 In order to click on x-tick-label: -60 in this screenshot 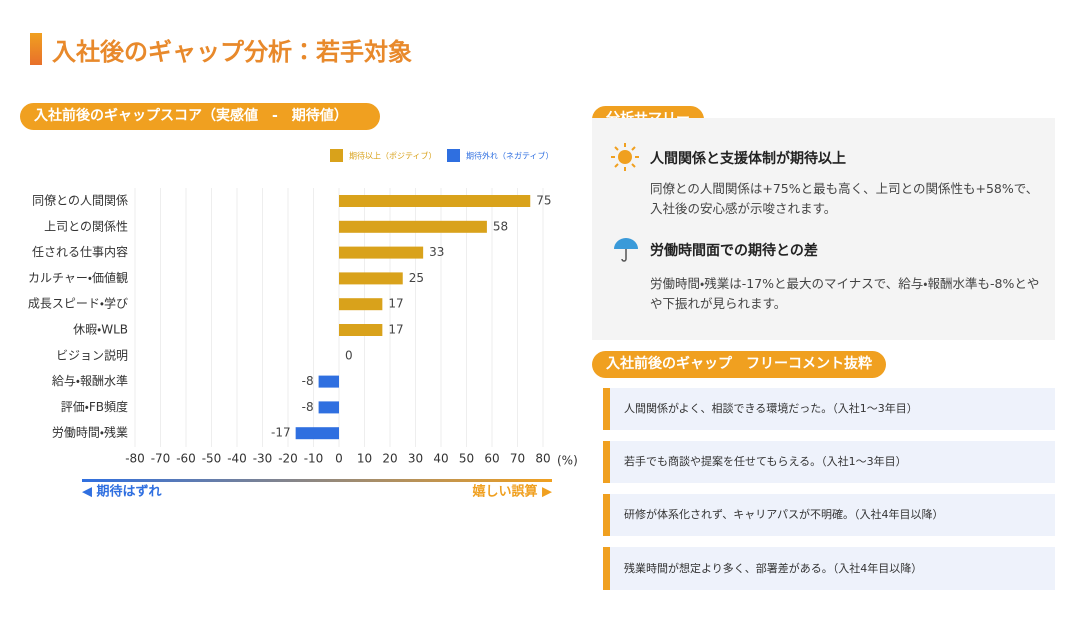, I will do `click(186, 459)`.